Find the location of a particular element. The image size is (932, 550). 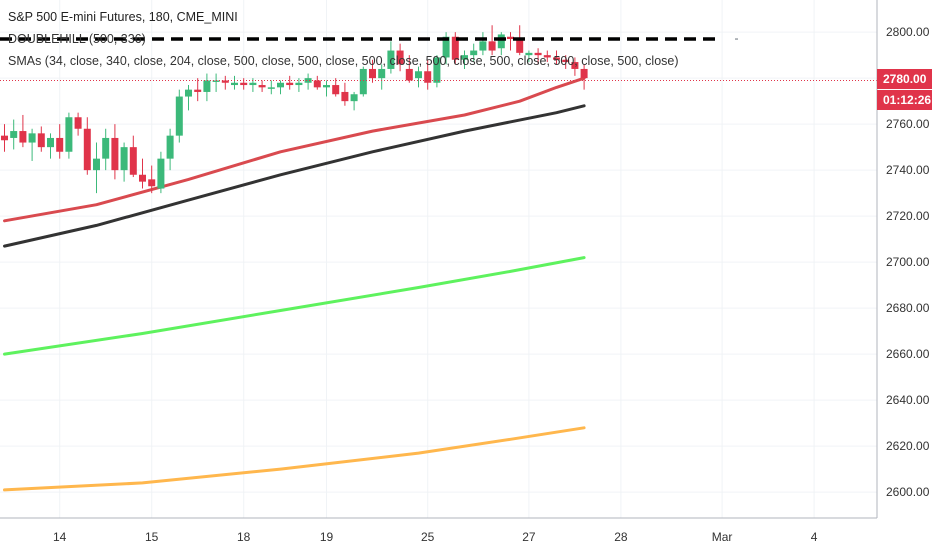

price-tick-label: 2740.00 is located at coordinates (908, 170).